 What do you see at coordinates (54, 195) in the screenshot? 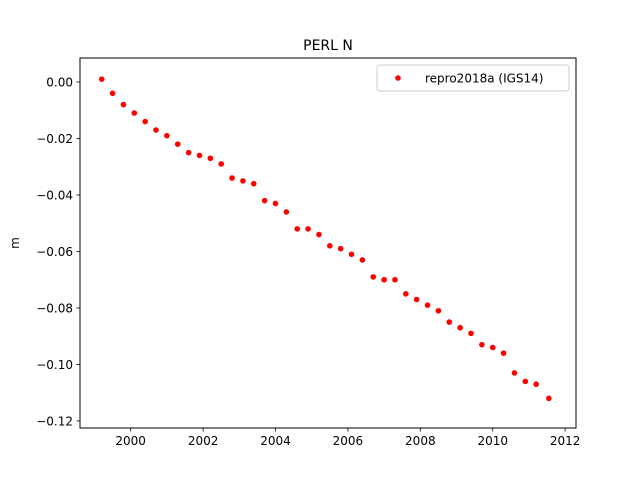
I see `y-tick-label: −0.04` at bounding box center [54, 195].